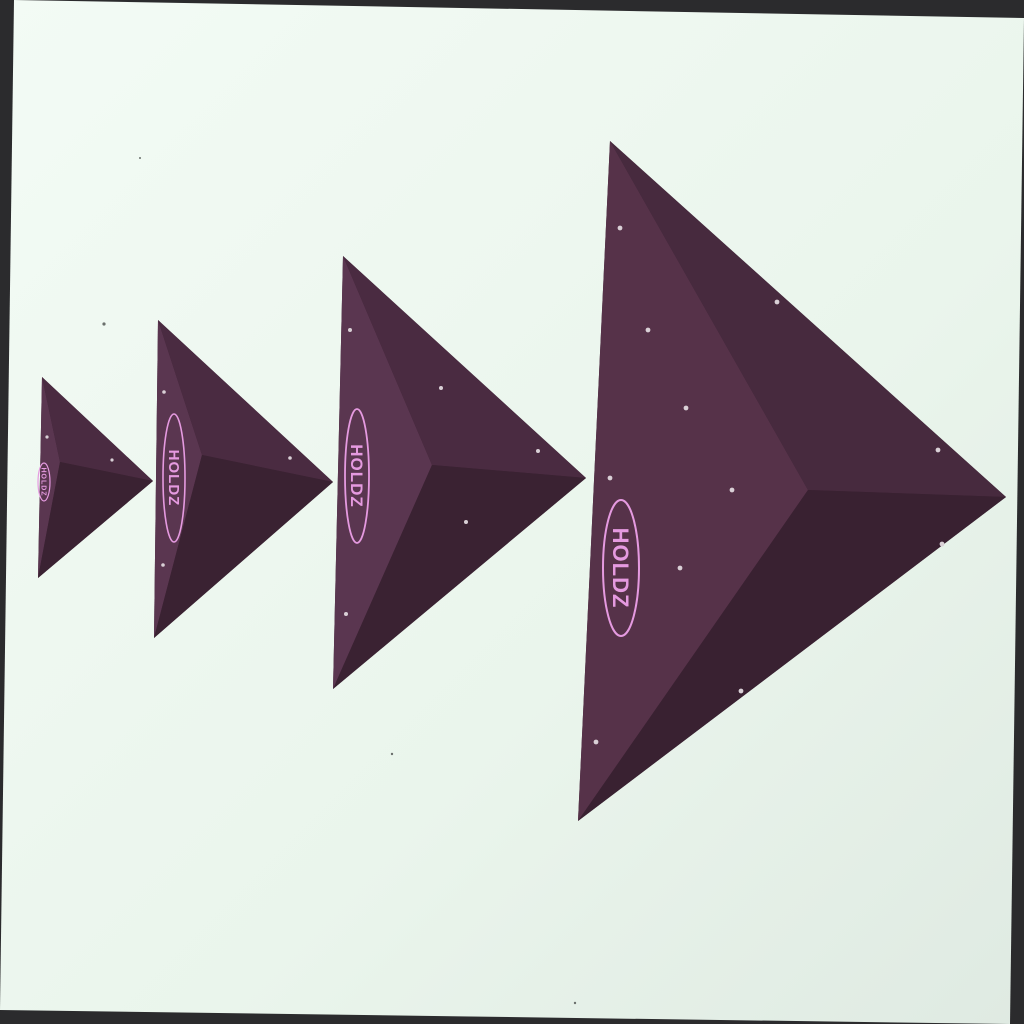 This screenshot has height=1024, width=1024. Describe the element at coordinates (243, 479) in the screenshot. I see `climbing-hold-s: HOLDZ` at that location.